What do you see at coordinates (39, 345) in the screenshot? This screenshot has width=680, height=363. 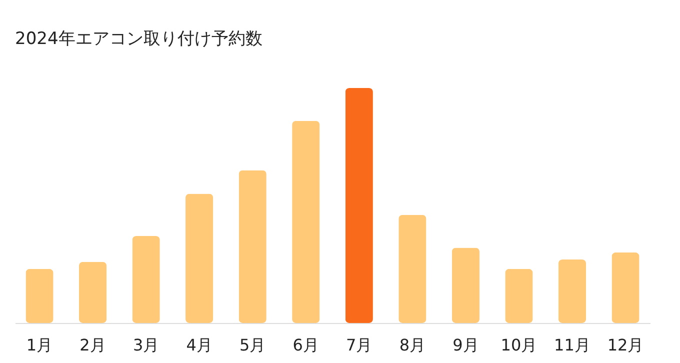 I see `x-tick-label: 1月` at bounding box center [39, 345].